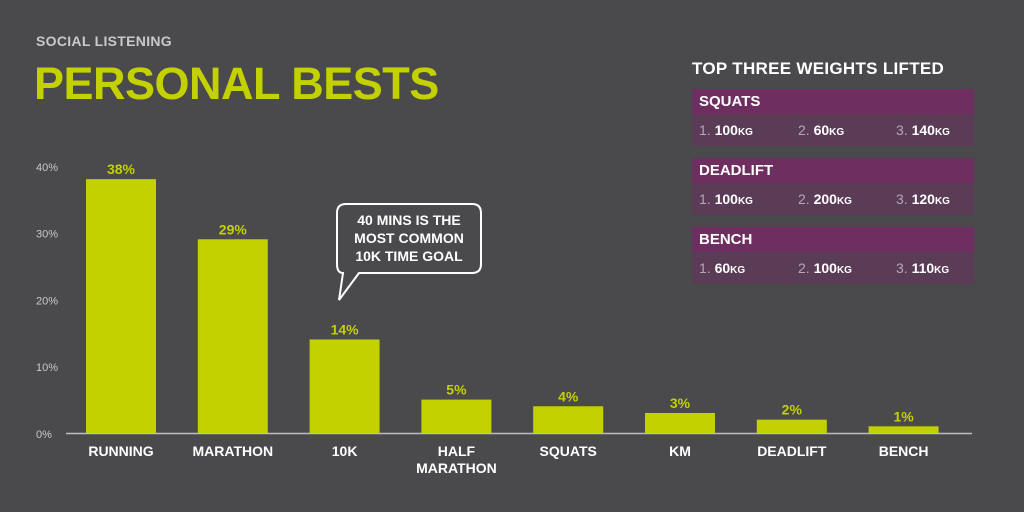 This screenshot has height=512, width=1024. What do you see at coordinates (833, 101) in the screenshot?
I see `lift-name: SQUATS` at bounding box center [833, 101].